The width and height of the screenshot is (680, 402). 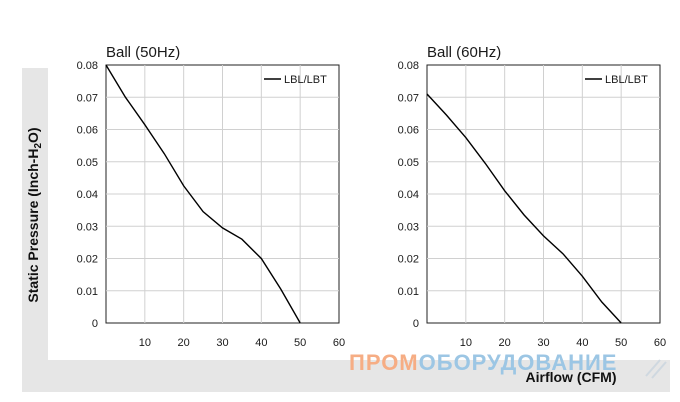 I want to click on chart-title: Ball (50Hz), so click(x=143, y=52).